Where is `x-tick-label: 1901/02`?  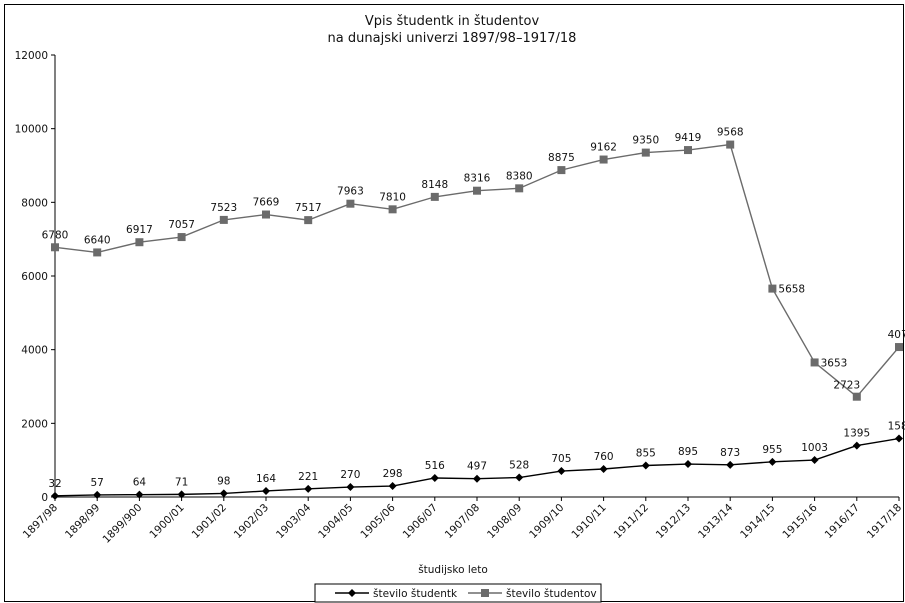 x-tick-label: 1901/02 is located at coordinates (209, 521).